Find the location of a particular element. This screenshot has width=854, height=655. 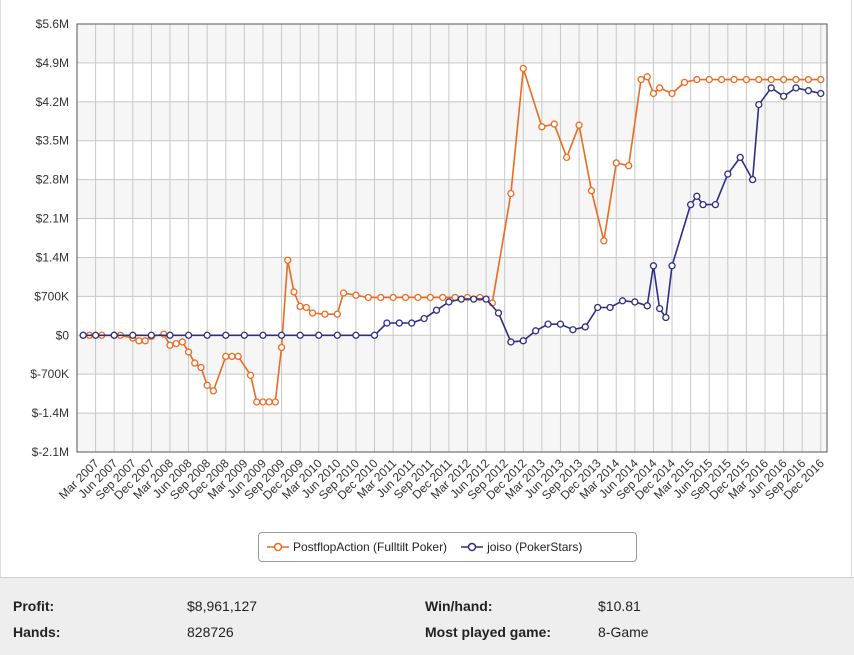

win-per-hand-value: $10.81 is located at coordinates (619, 606).